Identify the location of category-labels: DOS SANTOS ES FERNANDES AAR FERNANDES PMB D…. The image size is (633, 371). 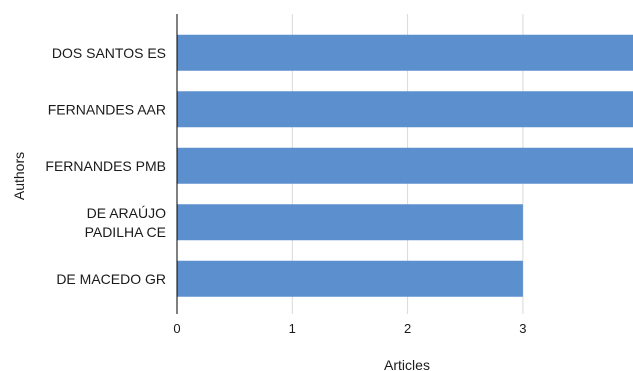
(105, 166).